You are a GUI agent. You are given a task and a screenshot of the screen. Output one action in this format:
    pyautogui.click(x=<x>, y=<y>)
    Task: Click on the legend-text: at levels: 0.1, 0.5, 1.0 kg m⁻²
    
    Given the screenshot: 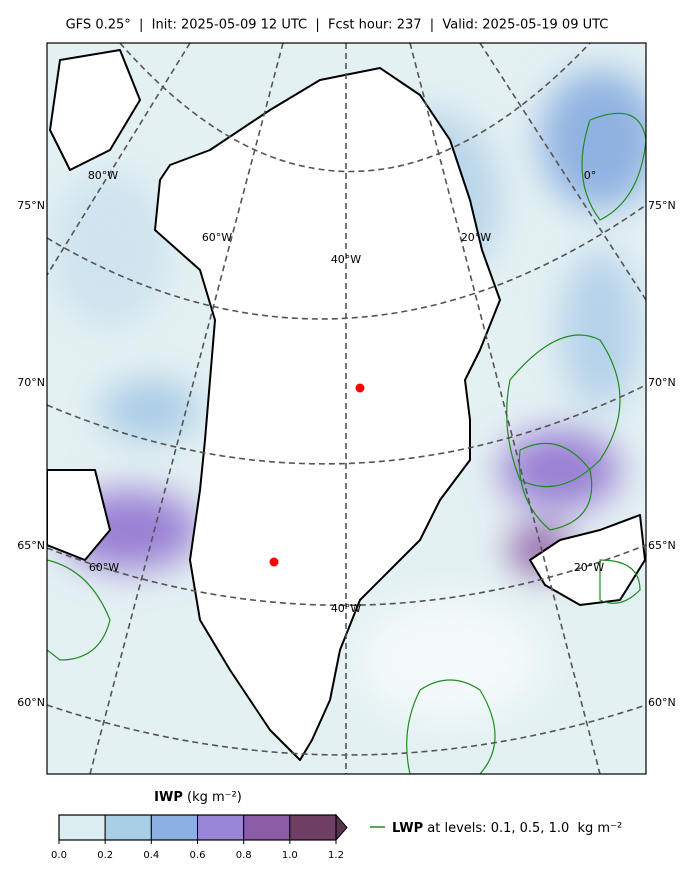 What is the action you would take?
    pyautogui.click(x=524, y=828)
    